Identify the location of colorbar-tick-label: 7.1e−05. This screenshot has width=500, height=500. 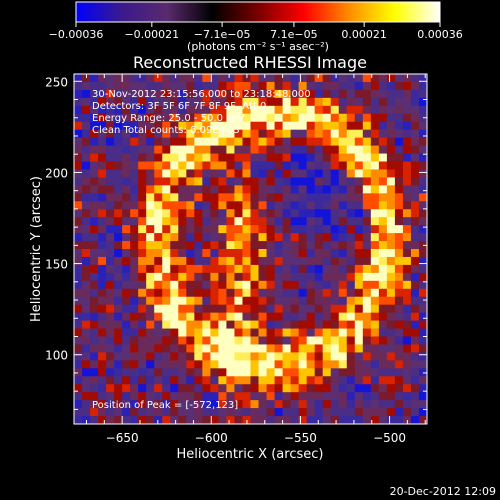
(293, 34).